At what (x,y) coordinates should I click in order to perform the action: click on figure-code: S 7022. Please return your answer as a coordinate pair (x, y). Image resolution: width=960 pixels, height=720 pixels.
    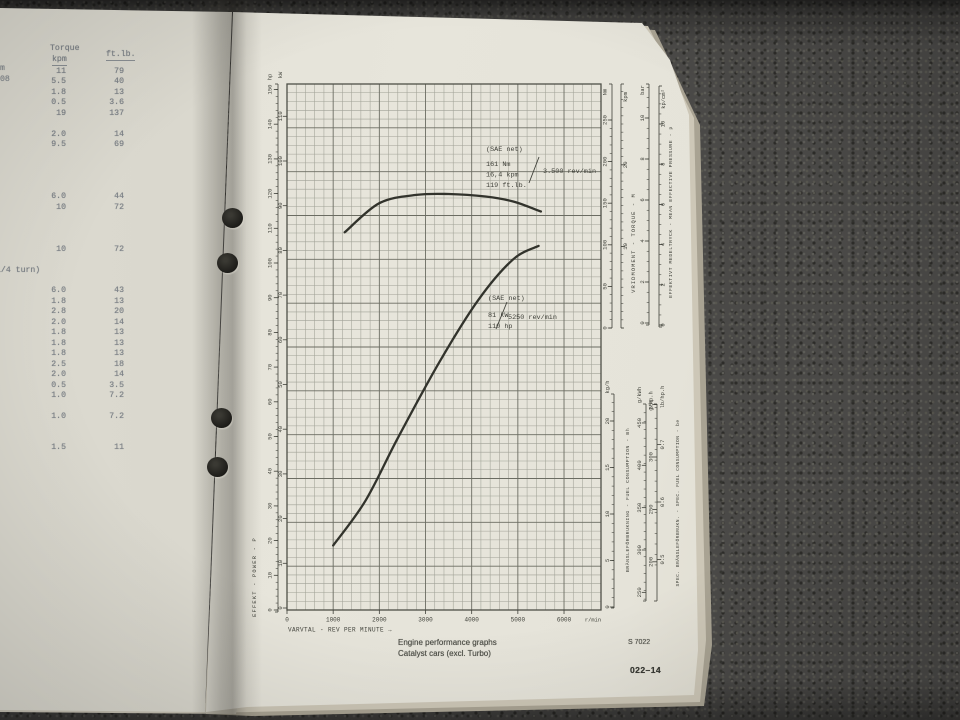
    Looking at the image, I should click on (639, 642).